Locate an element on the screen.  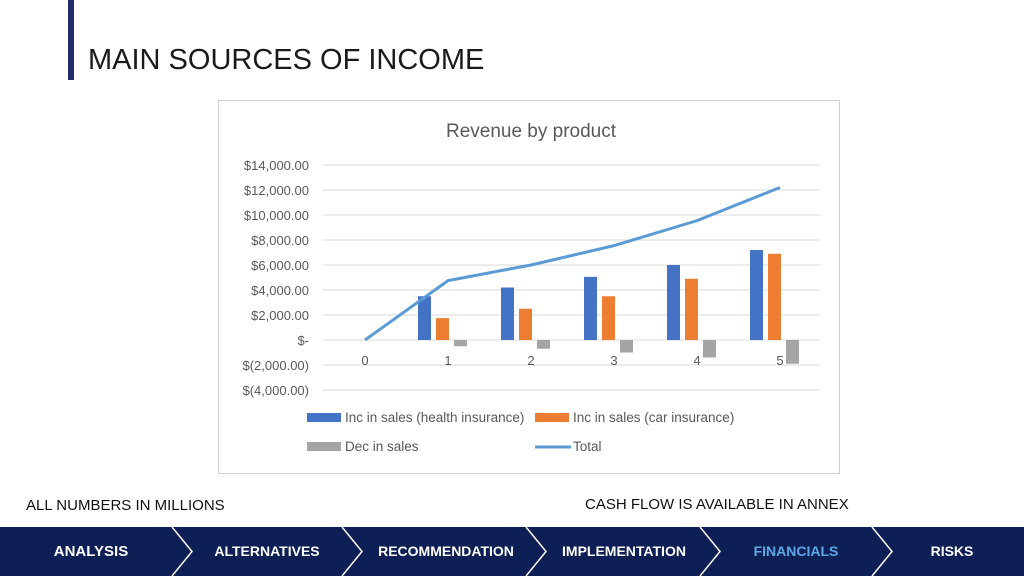
nav-financials: FINANCIALS is located at coordinates (796, 551).